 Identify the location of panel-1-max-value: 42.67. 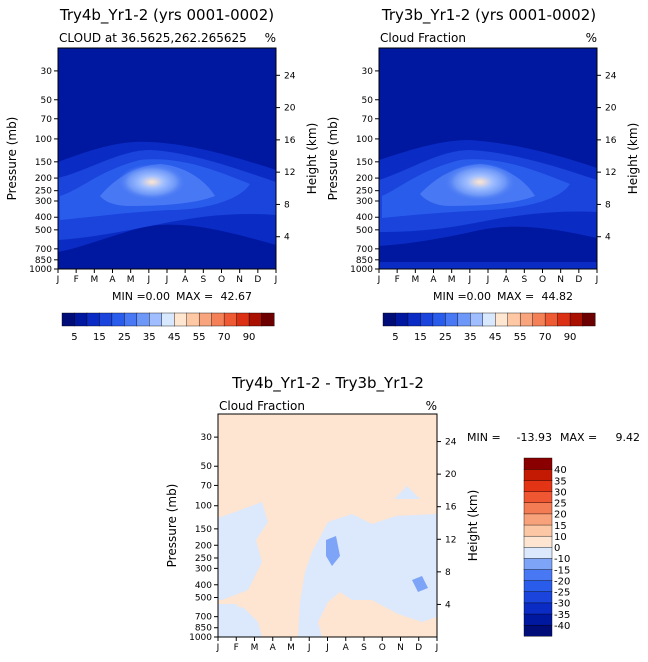
(237, 296).